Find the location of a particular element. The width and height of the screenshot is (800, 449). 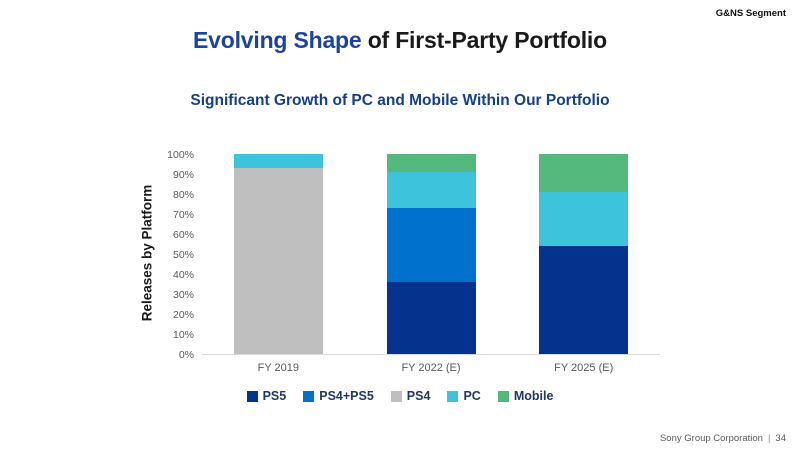

x-tick-label: FY 2019 is located at coordinates (278, 368).